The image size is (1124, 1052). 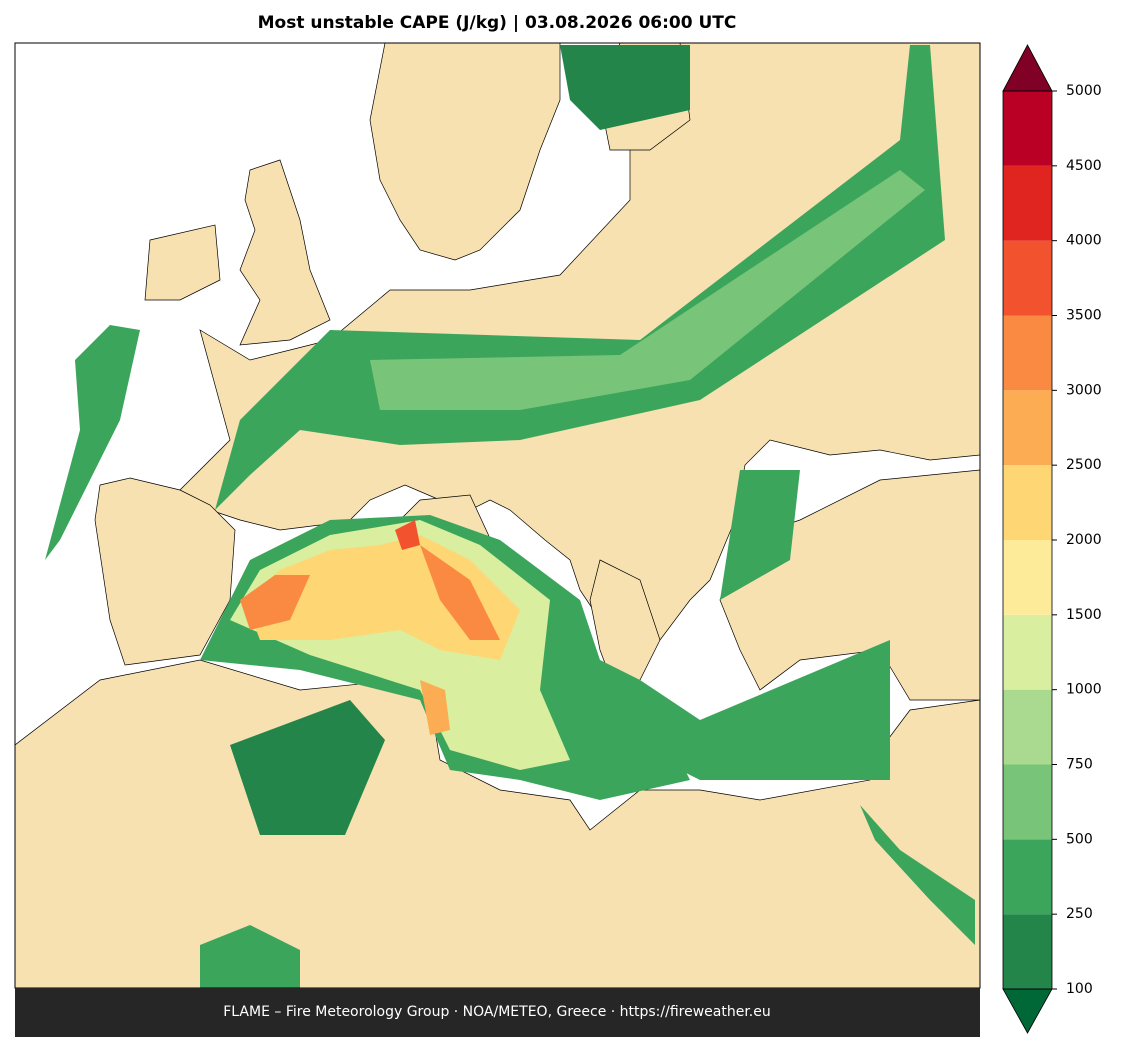 I want to click on colorbar-tick-label: 750, so click(x=1079, y=765).